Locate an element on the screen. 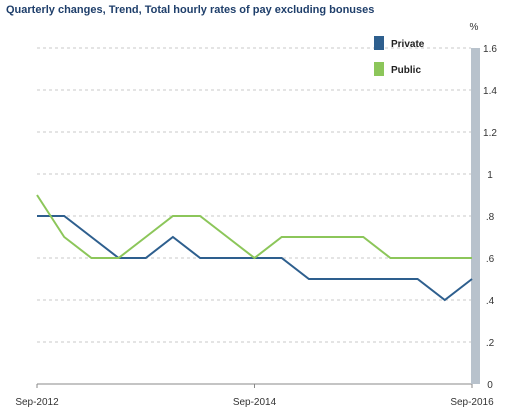 The height and width of the screenshot is (411, 519). y-tick-label: 1.4 is located at coordinates (490, 91).